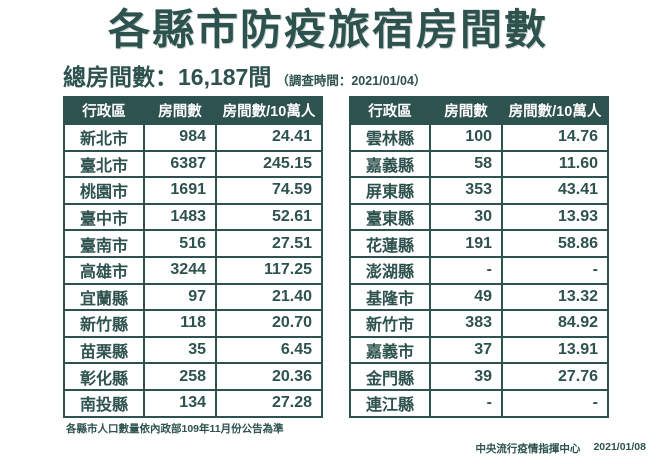 The image size is (656, 464). What do you see at coordinates (104, 137) in the screenshot?
I see `district-cell: 新北市` at bounding box center [104, 137].